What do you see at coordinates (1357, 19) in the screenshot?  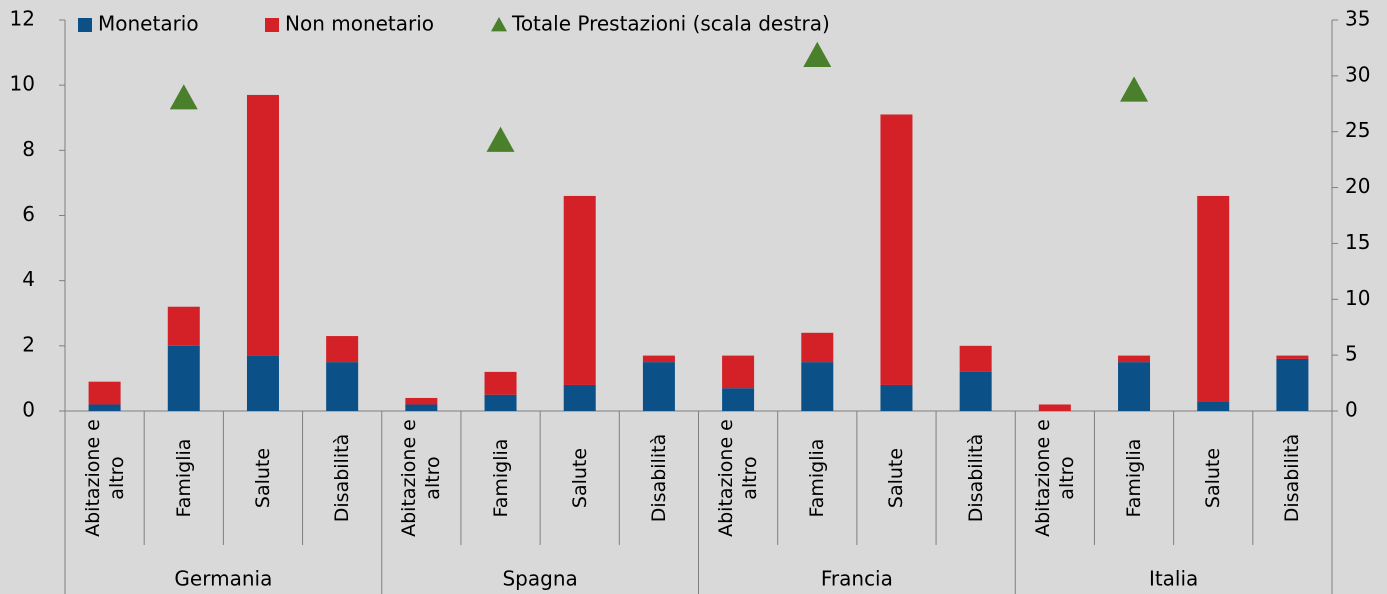 I see `y2-tick-label: 35` at bounding box center [1357, 19].